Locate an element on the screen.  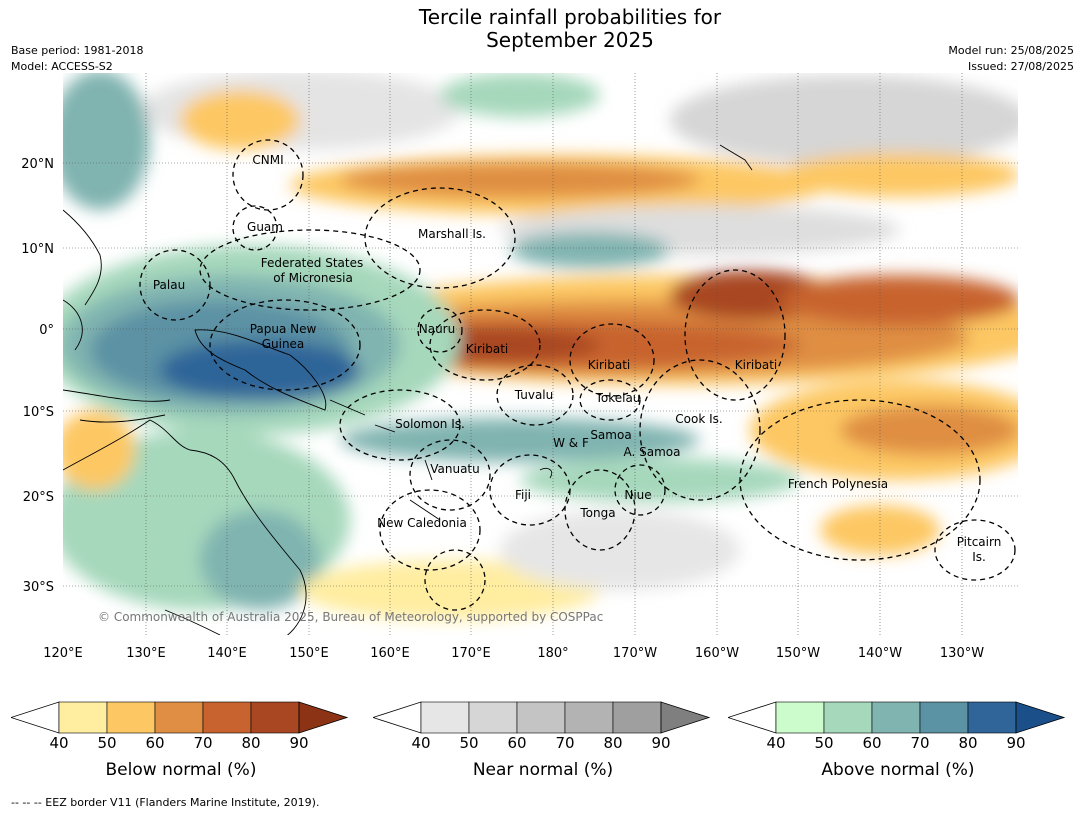
colorbar-below: 40 50 60 70 80 90 Below normal (%) is located at coordinates (180, 745).